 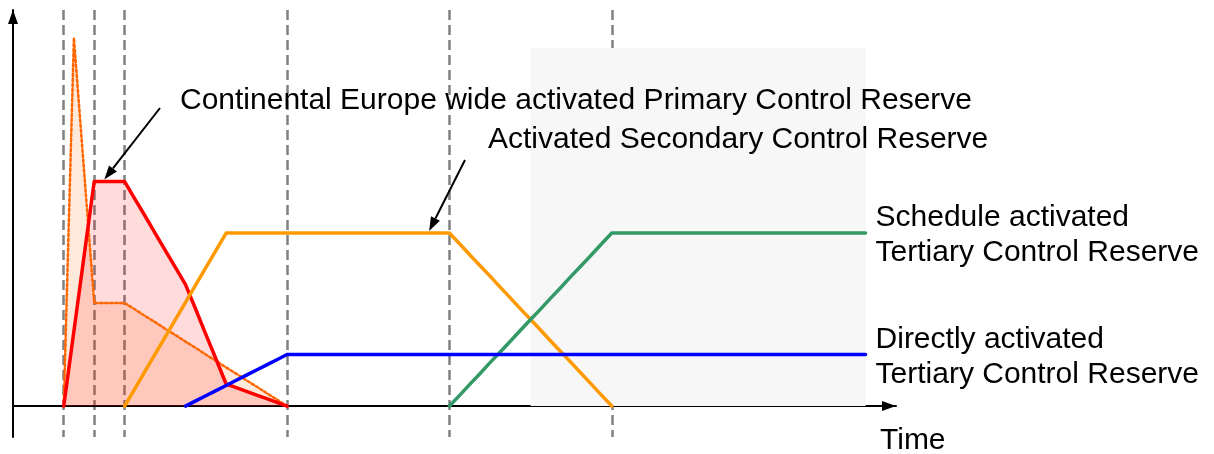 What do you see at coordinates (576, 98) in the screenshot?
I see `text: Continental Europe wide activated Primary Control Reserve` at bounding box center [576, 98].